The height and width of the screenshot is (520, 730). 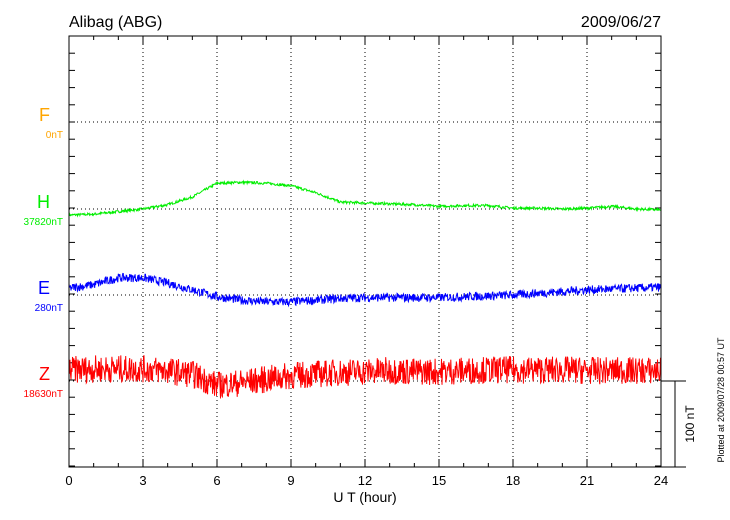 What do you see at coordinates (290, 480) in the screenshot?
I see `x-tick-label: 9` at bounding box center [290, 480].